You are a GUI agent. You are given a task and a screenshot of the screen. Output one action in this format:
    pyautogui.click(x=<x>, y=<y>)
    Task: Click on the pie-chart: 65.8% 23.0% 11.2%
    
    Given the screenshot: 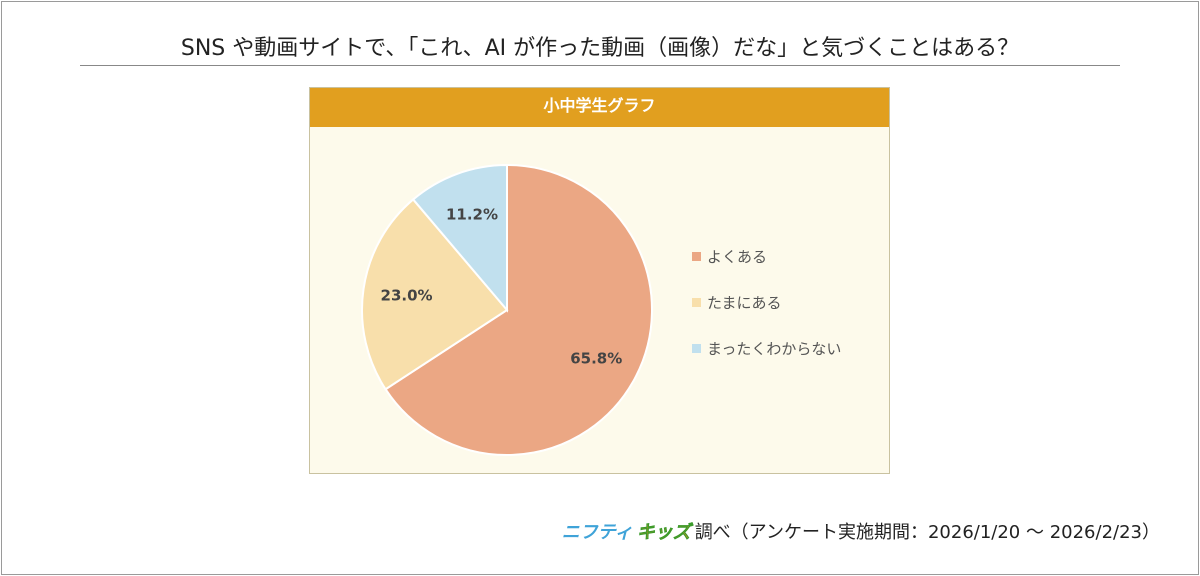 What is the action you would take?
    pyautogui.click(x=507, y=309)
    